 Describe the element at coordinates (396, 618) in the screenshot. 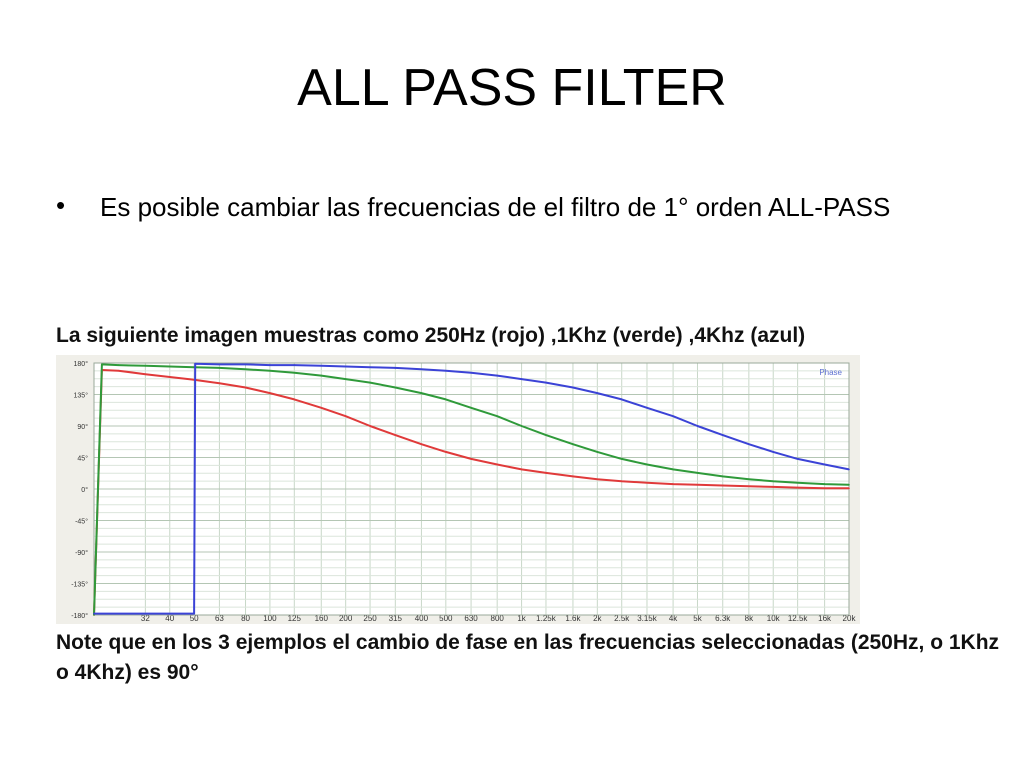

I see `x-tick-label: 315` at that location.